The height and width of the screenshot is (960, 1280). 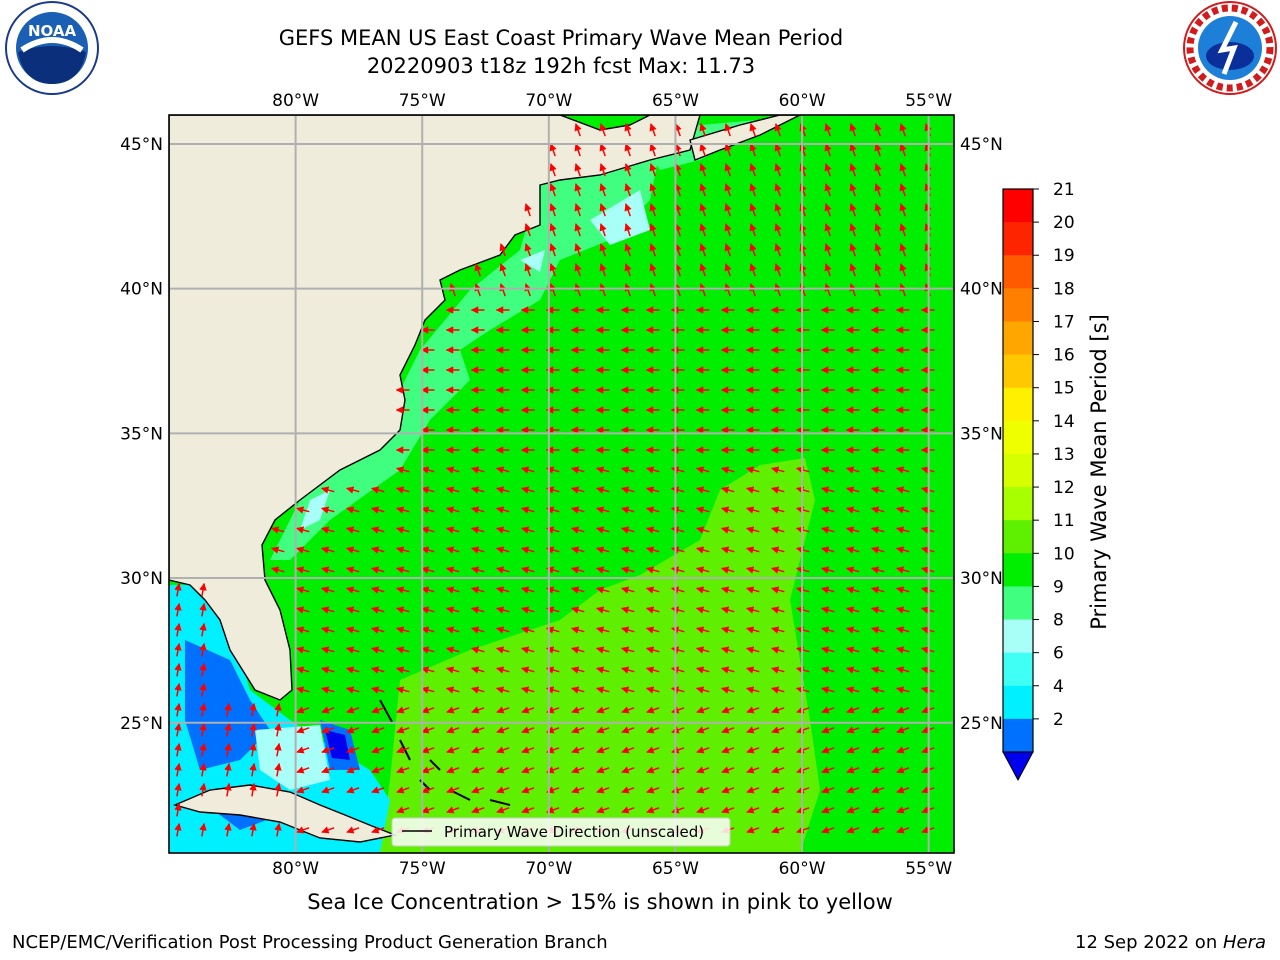 What do you see at coordinates (292, 757) in the screenshot?
I see `caribbean-region-8-9s` at bounding box center [292, 757].